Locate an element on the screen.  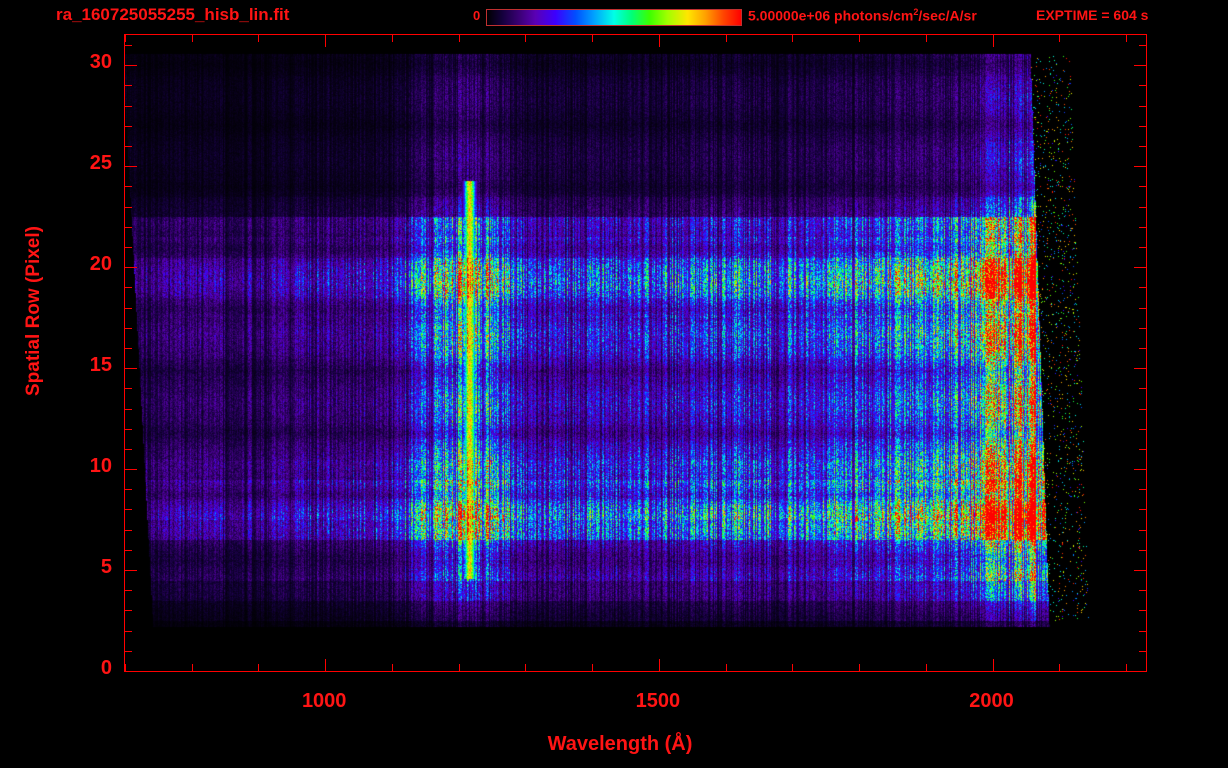
x-tick-label: 1500 is located at coordinates (658, 701).